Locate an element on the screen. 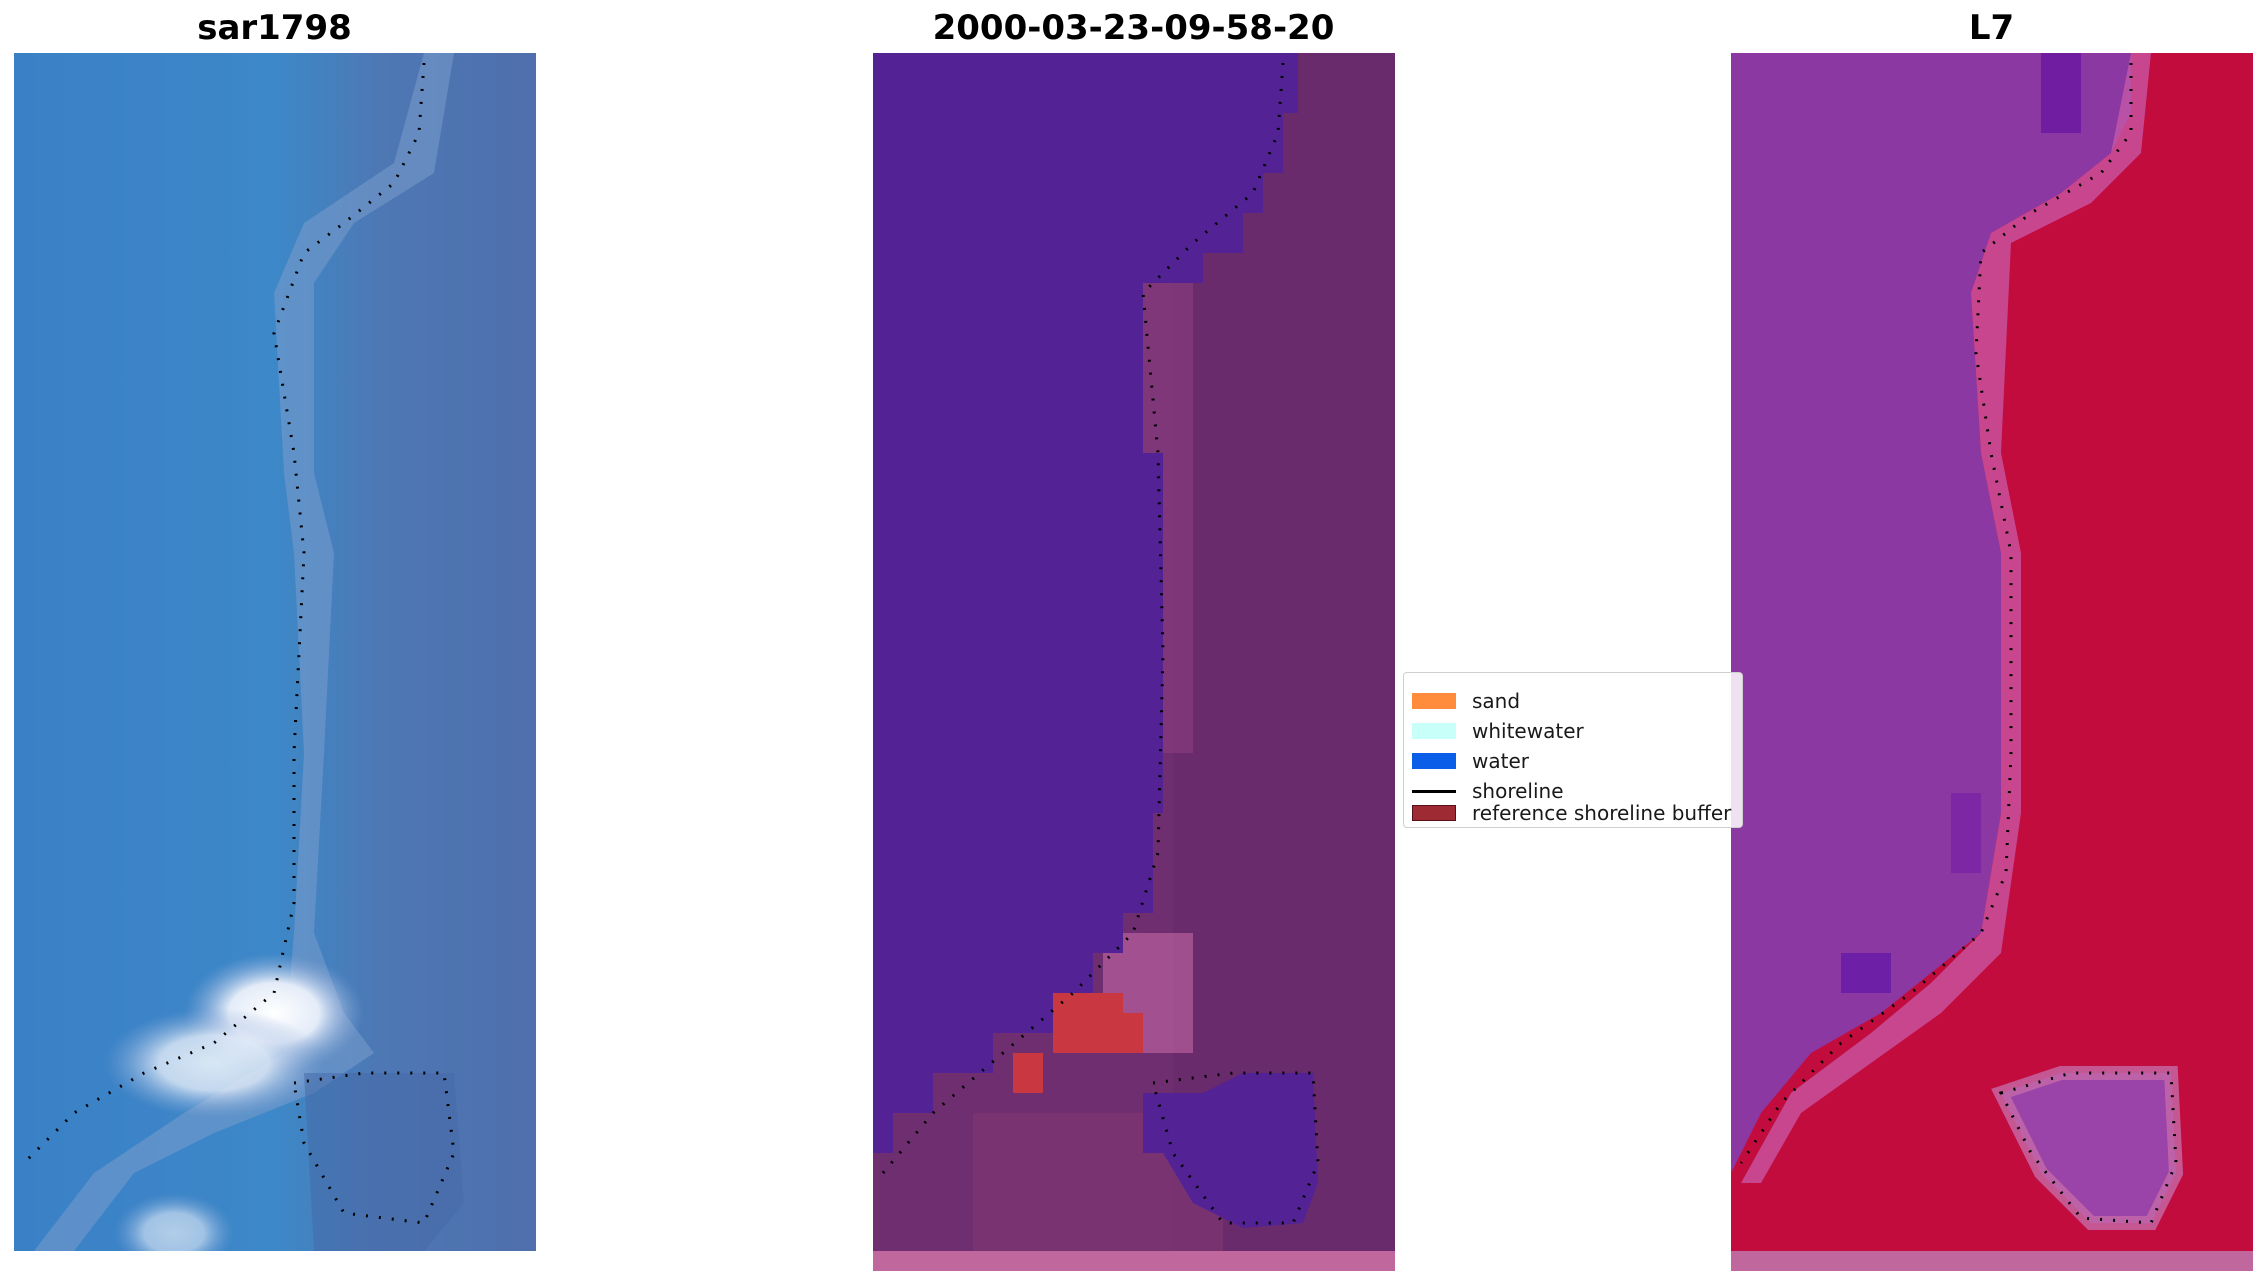 This screenshot has width=2266, height=1283. legend-item-whitewater: whitewater is located at coordinates (1498, 731).